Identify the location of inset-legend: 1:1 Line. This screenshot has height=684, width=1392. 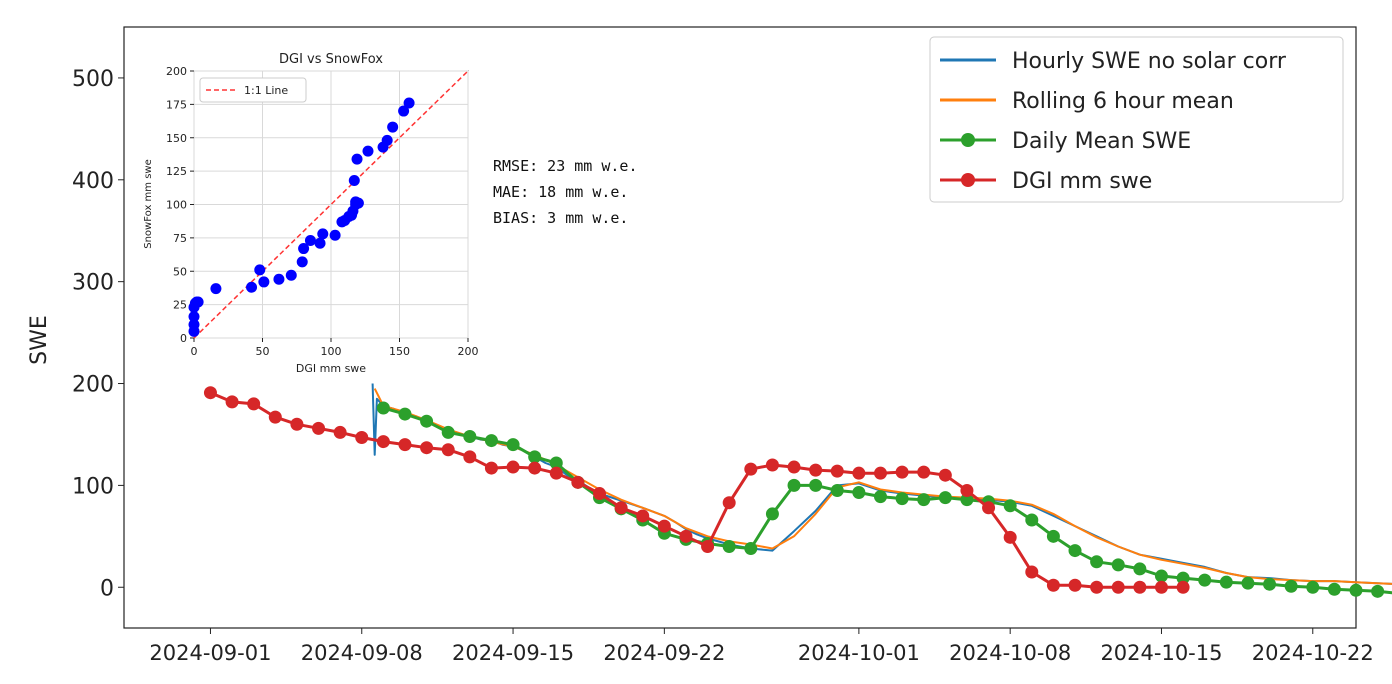
(253, 90).